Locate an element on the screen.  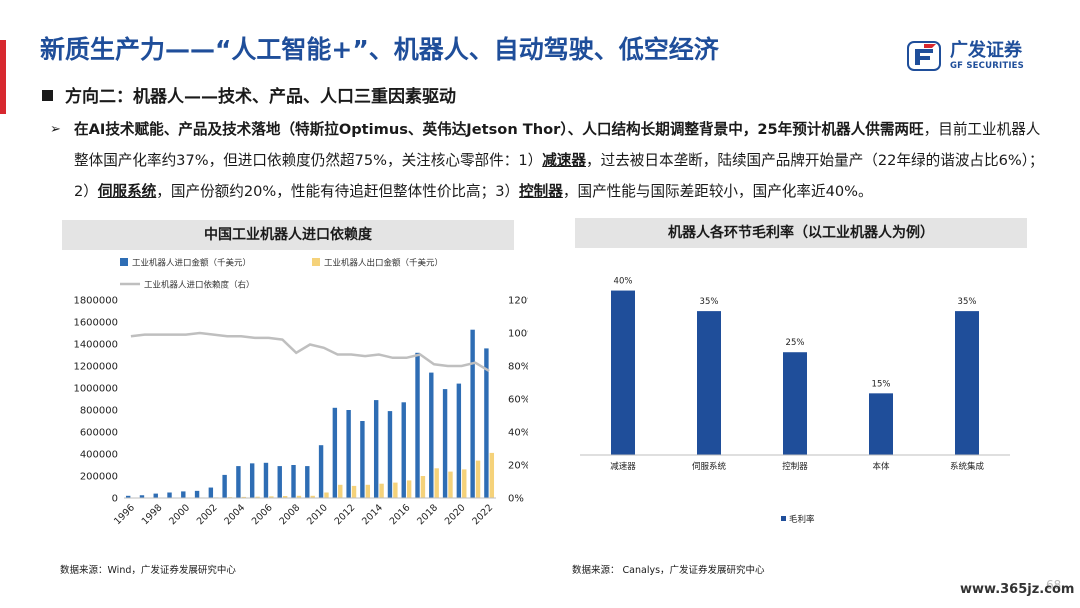
margin-category-label: 控制器 is located at coordinates (795, 466).